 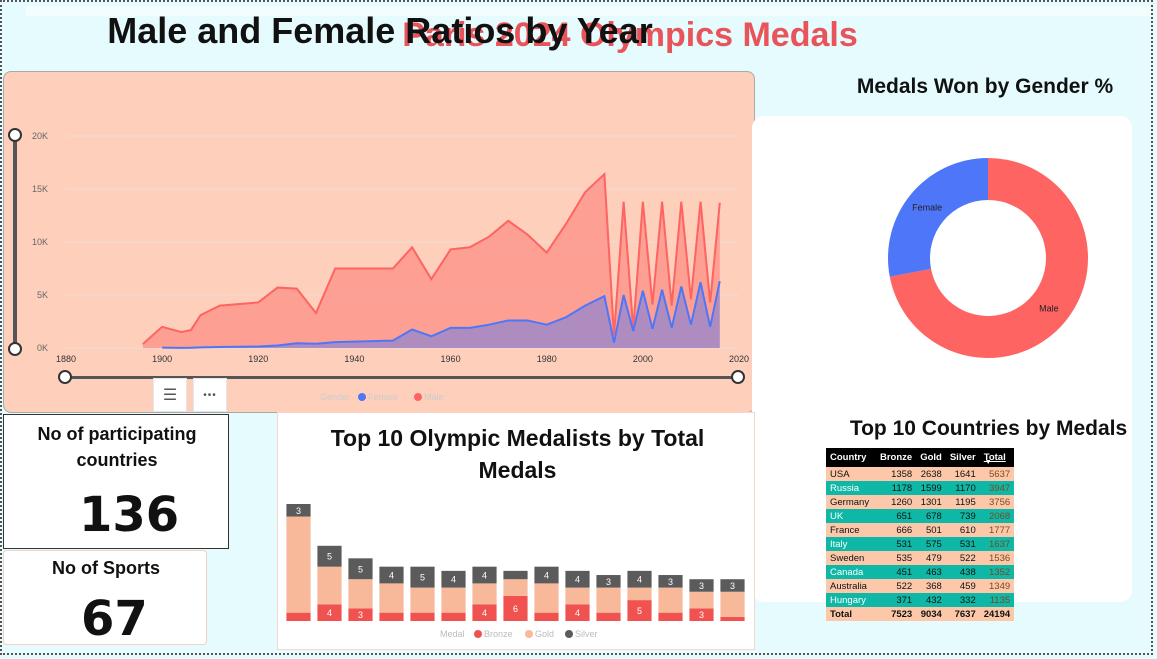 I want to click on more-options-icon: •••, so click(x=210, y=395).